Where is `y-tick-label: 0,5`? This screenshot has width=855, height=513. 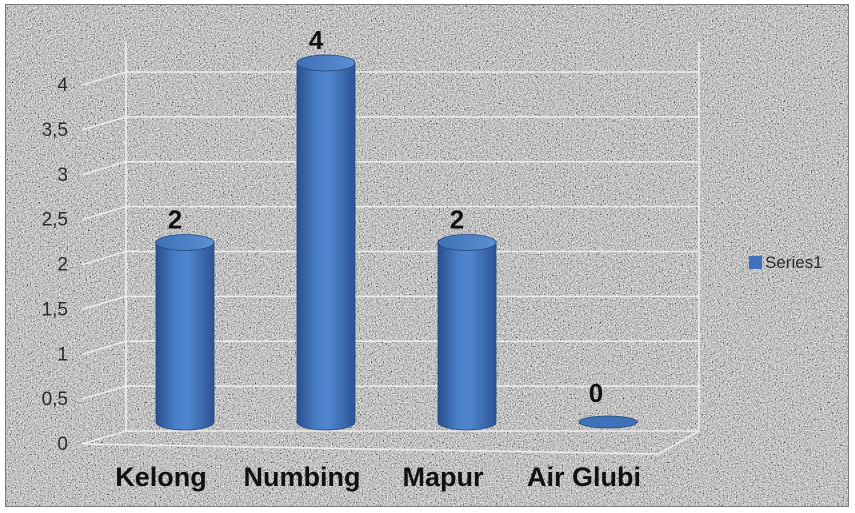 y-tick-label: 0,5 is located at coordinates (55, 399).